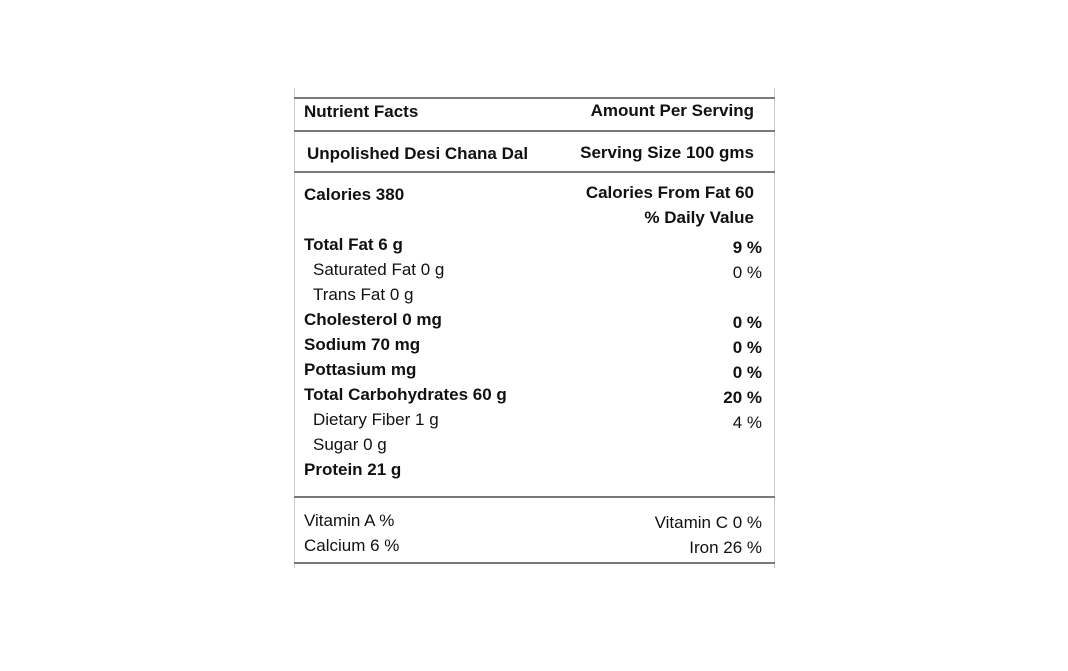 The image size is (1068, 671). What do you see at coordinates (373, 319) in the screenshot?
I see `nutrient-label-cholesterol: Cholesterol 0 mg` at bounding box center [373, 319].